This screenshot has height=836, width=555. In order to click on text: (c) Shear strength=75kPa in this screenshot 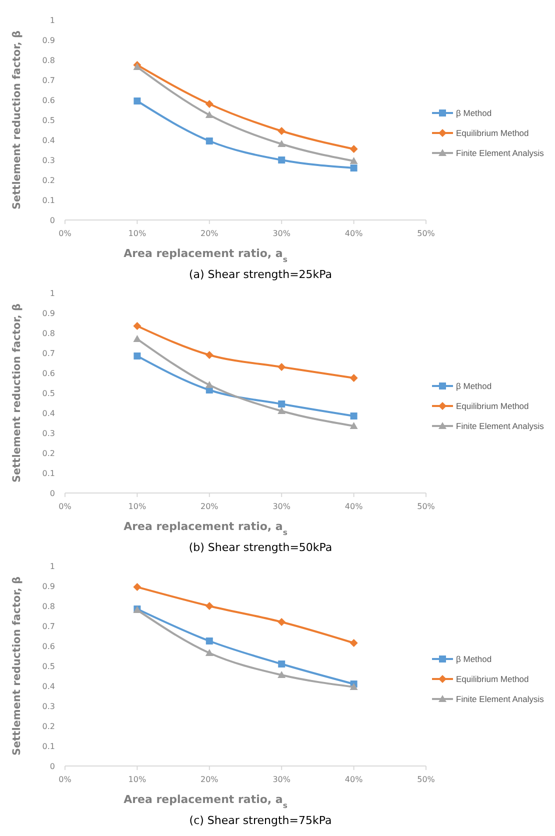, I will do `click(260, 820)`.